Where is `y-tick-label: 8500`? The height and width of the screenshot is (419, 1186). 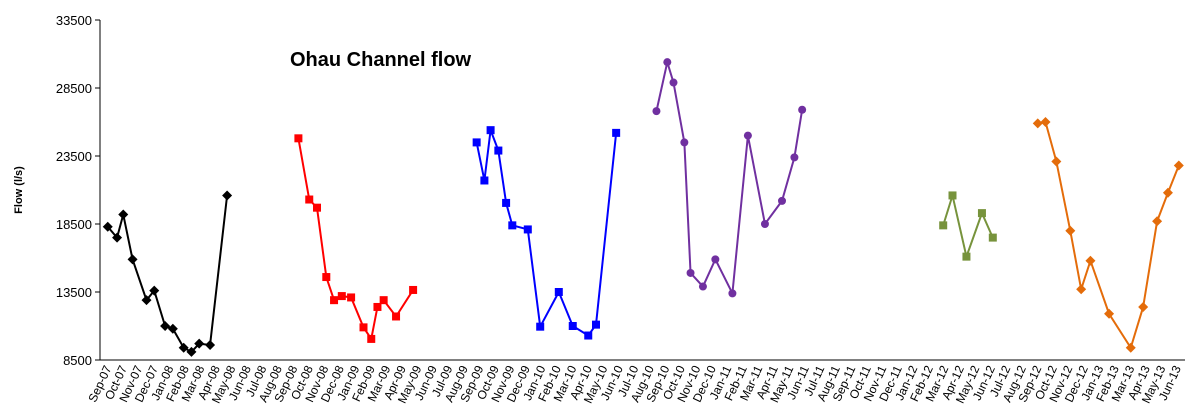 y-tick-label: 8500 is located at coordinates (77, 360).